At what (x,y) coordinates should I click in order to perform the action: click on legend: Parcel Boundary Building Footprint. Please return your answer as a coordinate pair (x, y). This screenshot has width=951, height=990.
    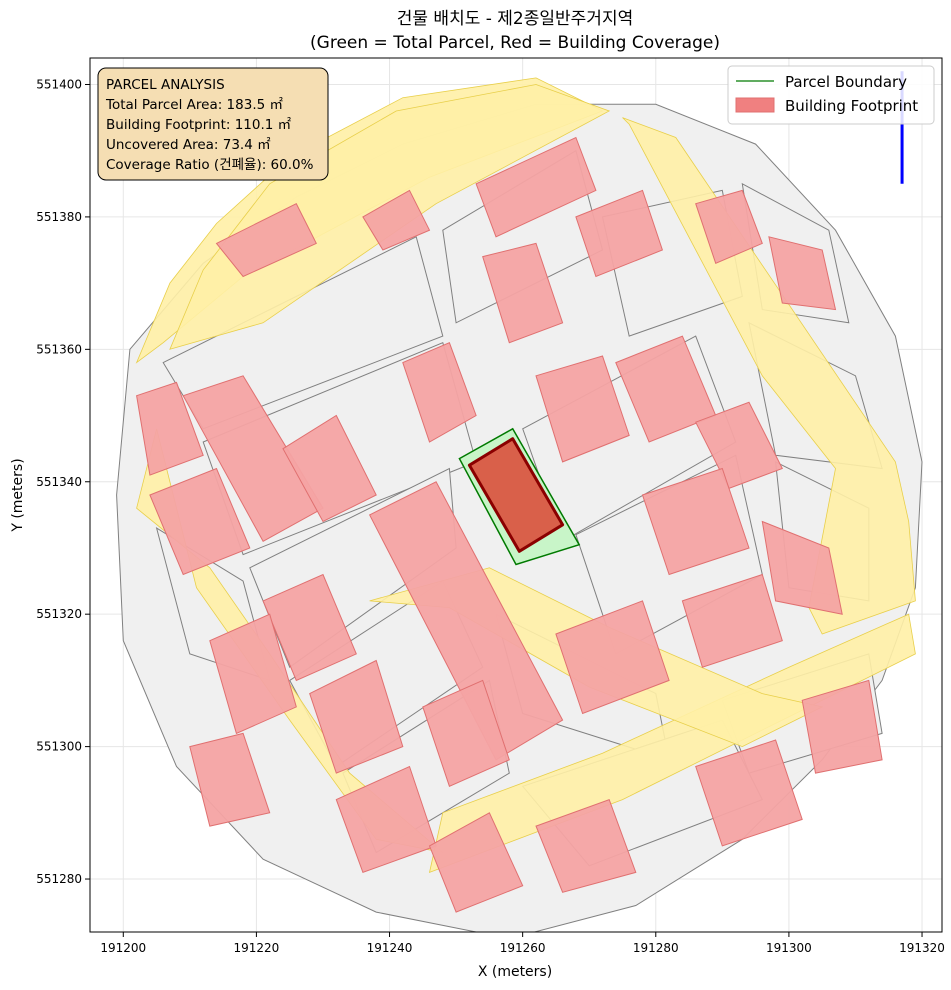
    Looking at the image, I should click on (831, 95).